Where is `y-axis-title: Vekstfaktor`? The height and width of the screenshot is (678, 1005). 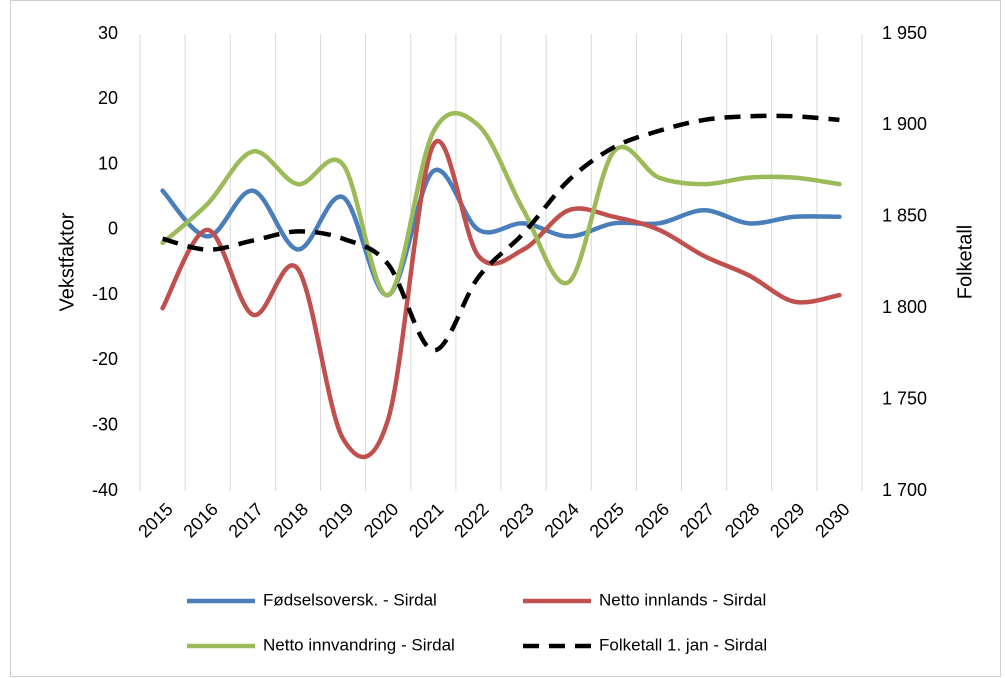 y-axis-title: Vekstfaktor is located at coordinates (67, 261).